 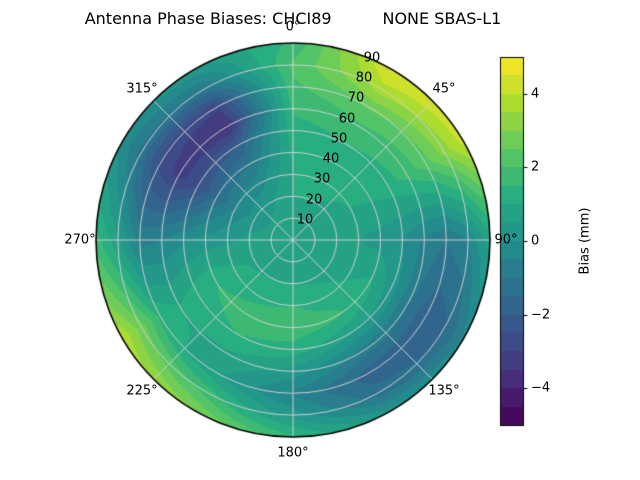 I want to click on angular-tick-label: 225°, so click(x=142, y=391).